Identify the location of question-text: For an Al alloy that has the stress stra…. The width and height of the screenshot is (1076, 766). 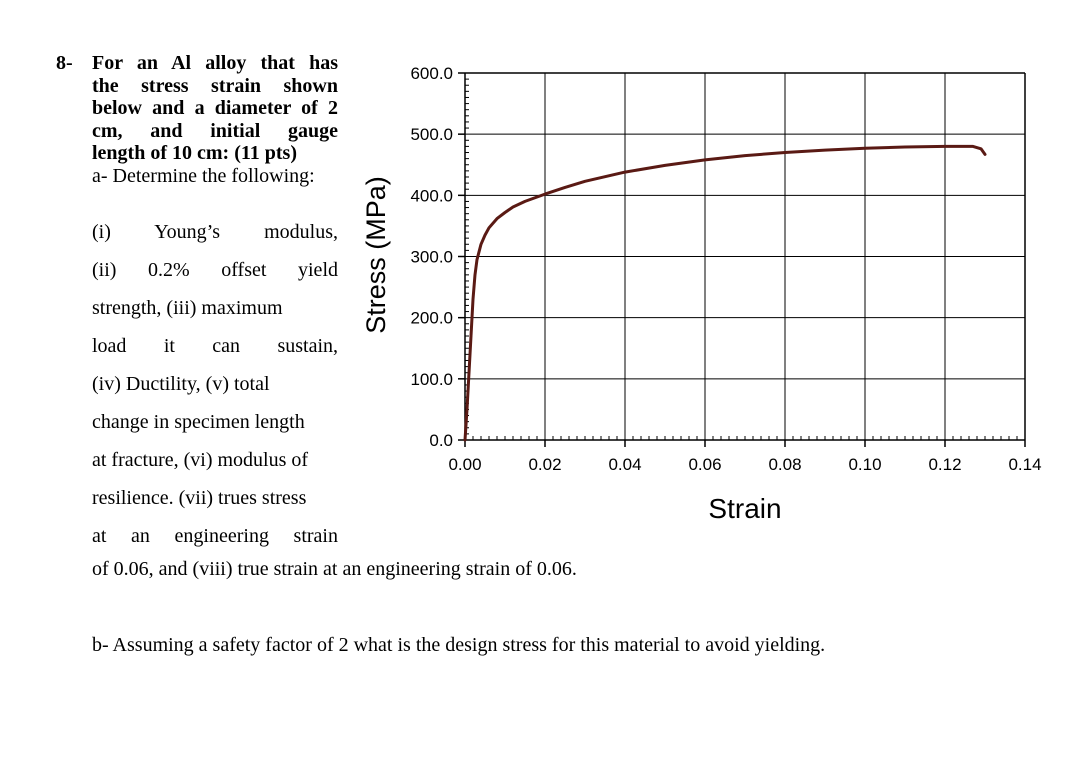
(215, 119).